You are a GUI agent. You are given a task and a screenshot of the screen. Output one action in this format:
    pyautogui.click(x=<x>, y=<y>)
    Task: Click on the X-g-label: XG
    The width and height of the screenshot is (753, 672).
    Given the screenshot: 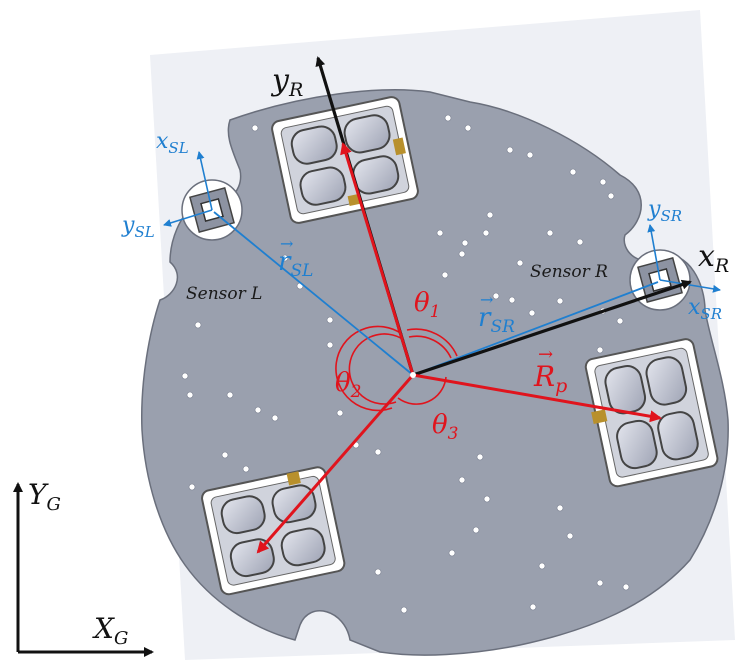 What is the action you would take?
    pyautogui.click(x=110, y=630)
    